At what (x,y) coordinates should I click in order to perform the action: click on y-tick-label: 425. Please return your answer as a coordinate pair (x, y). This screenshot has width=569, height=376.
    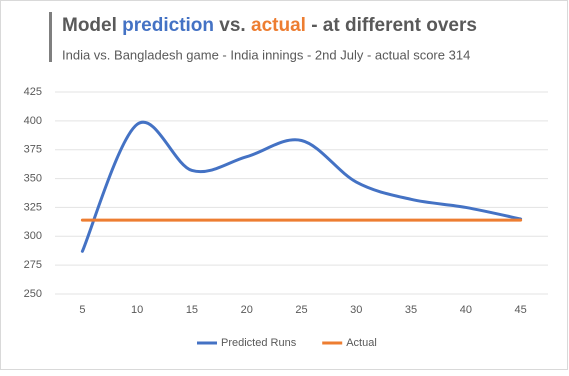
    Looking at the image, I should click on (33, 92).